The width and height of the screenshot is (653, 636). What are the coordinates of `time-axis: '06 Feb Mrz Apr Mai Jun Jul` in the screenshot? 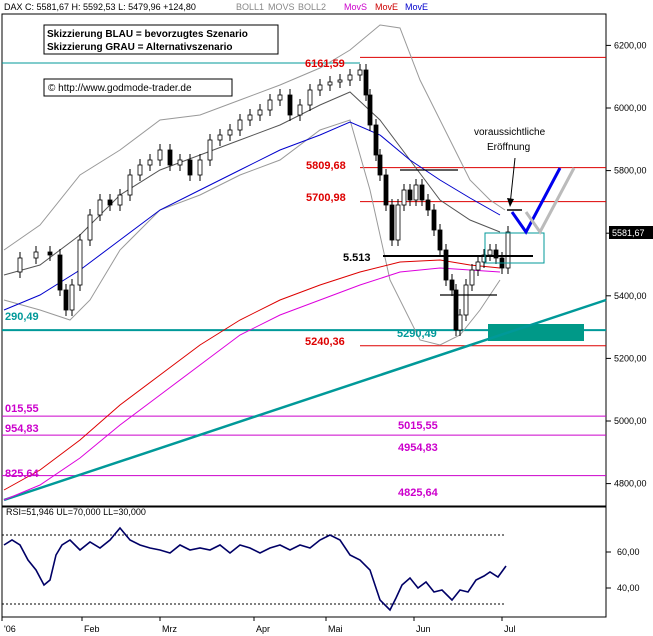 It's located at (258, 625).